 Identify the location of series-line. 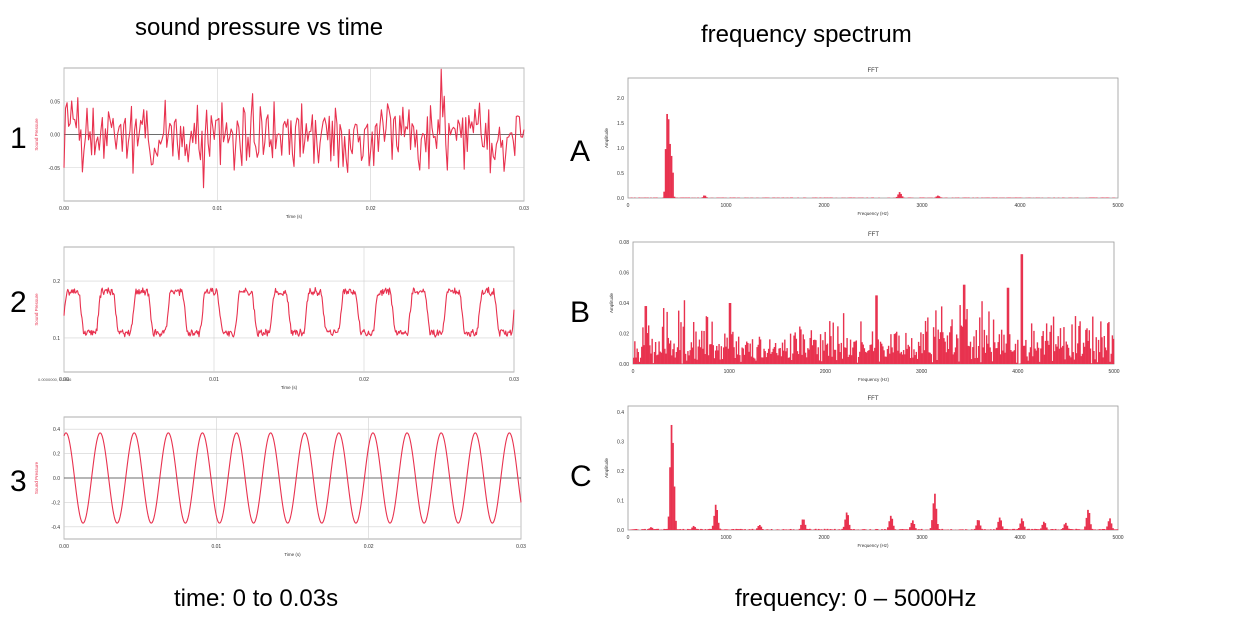
(289, 312).